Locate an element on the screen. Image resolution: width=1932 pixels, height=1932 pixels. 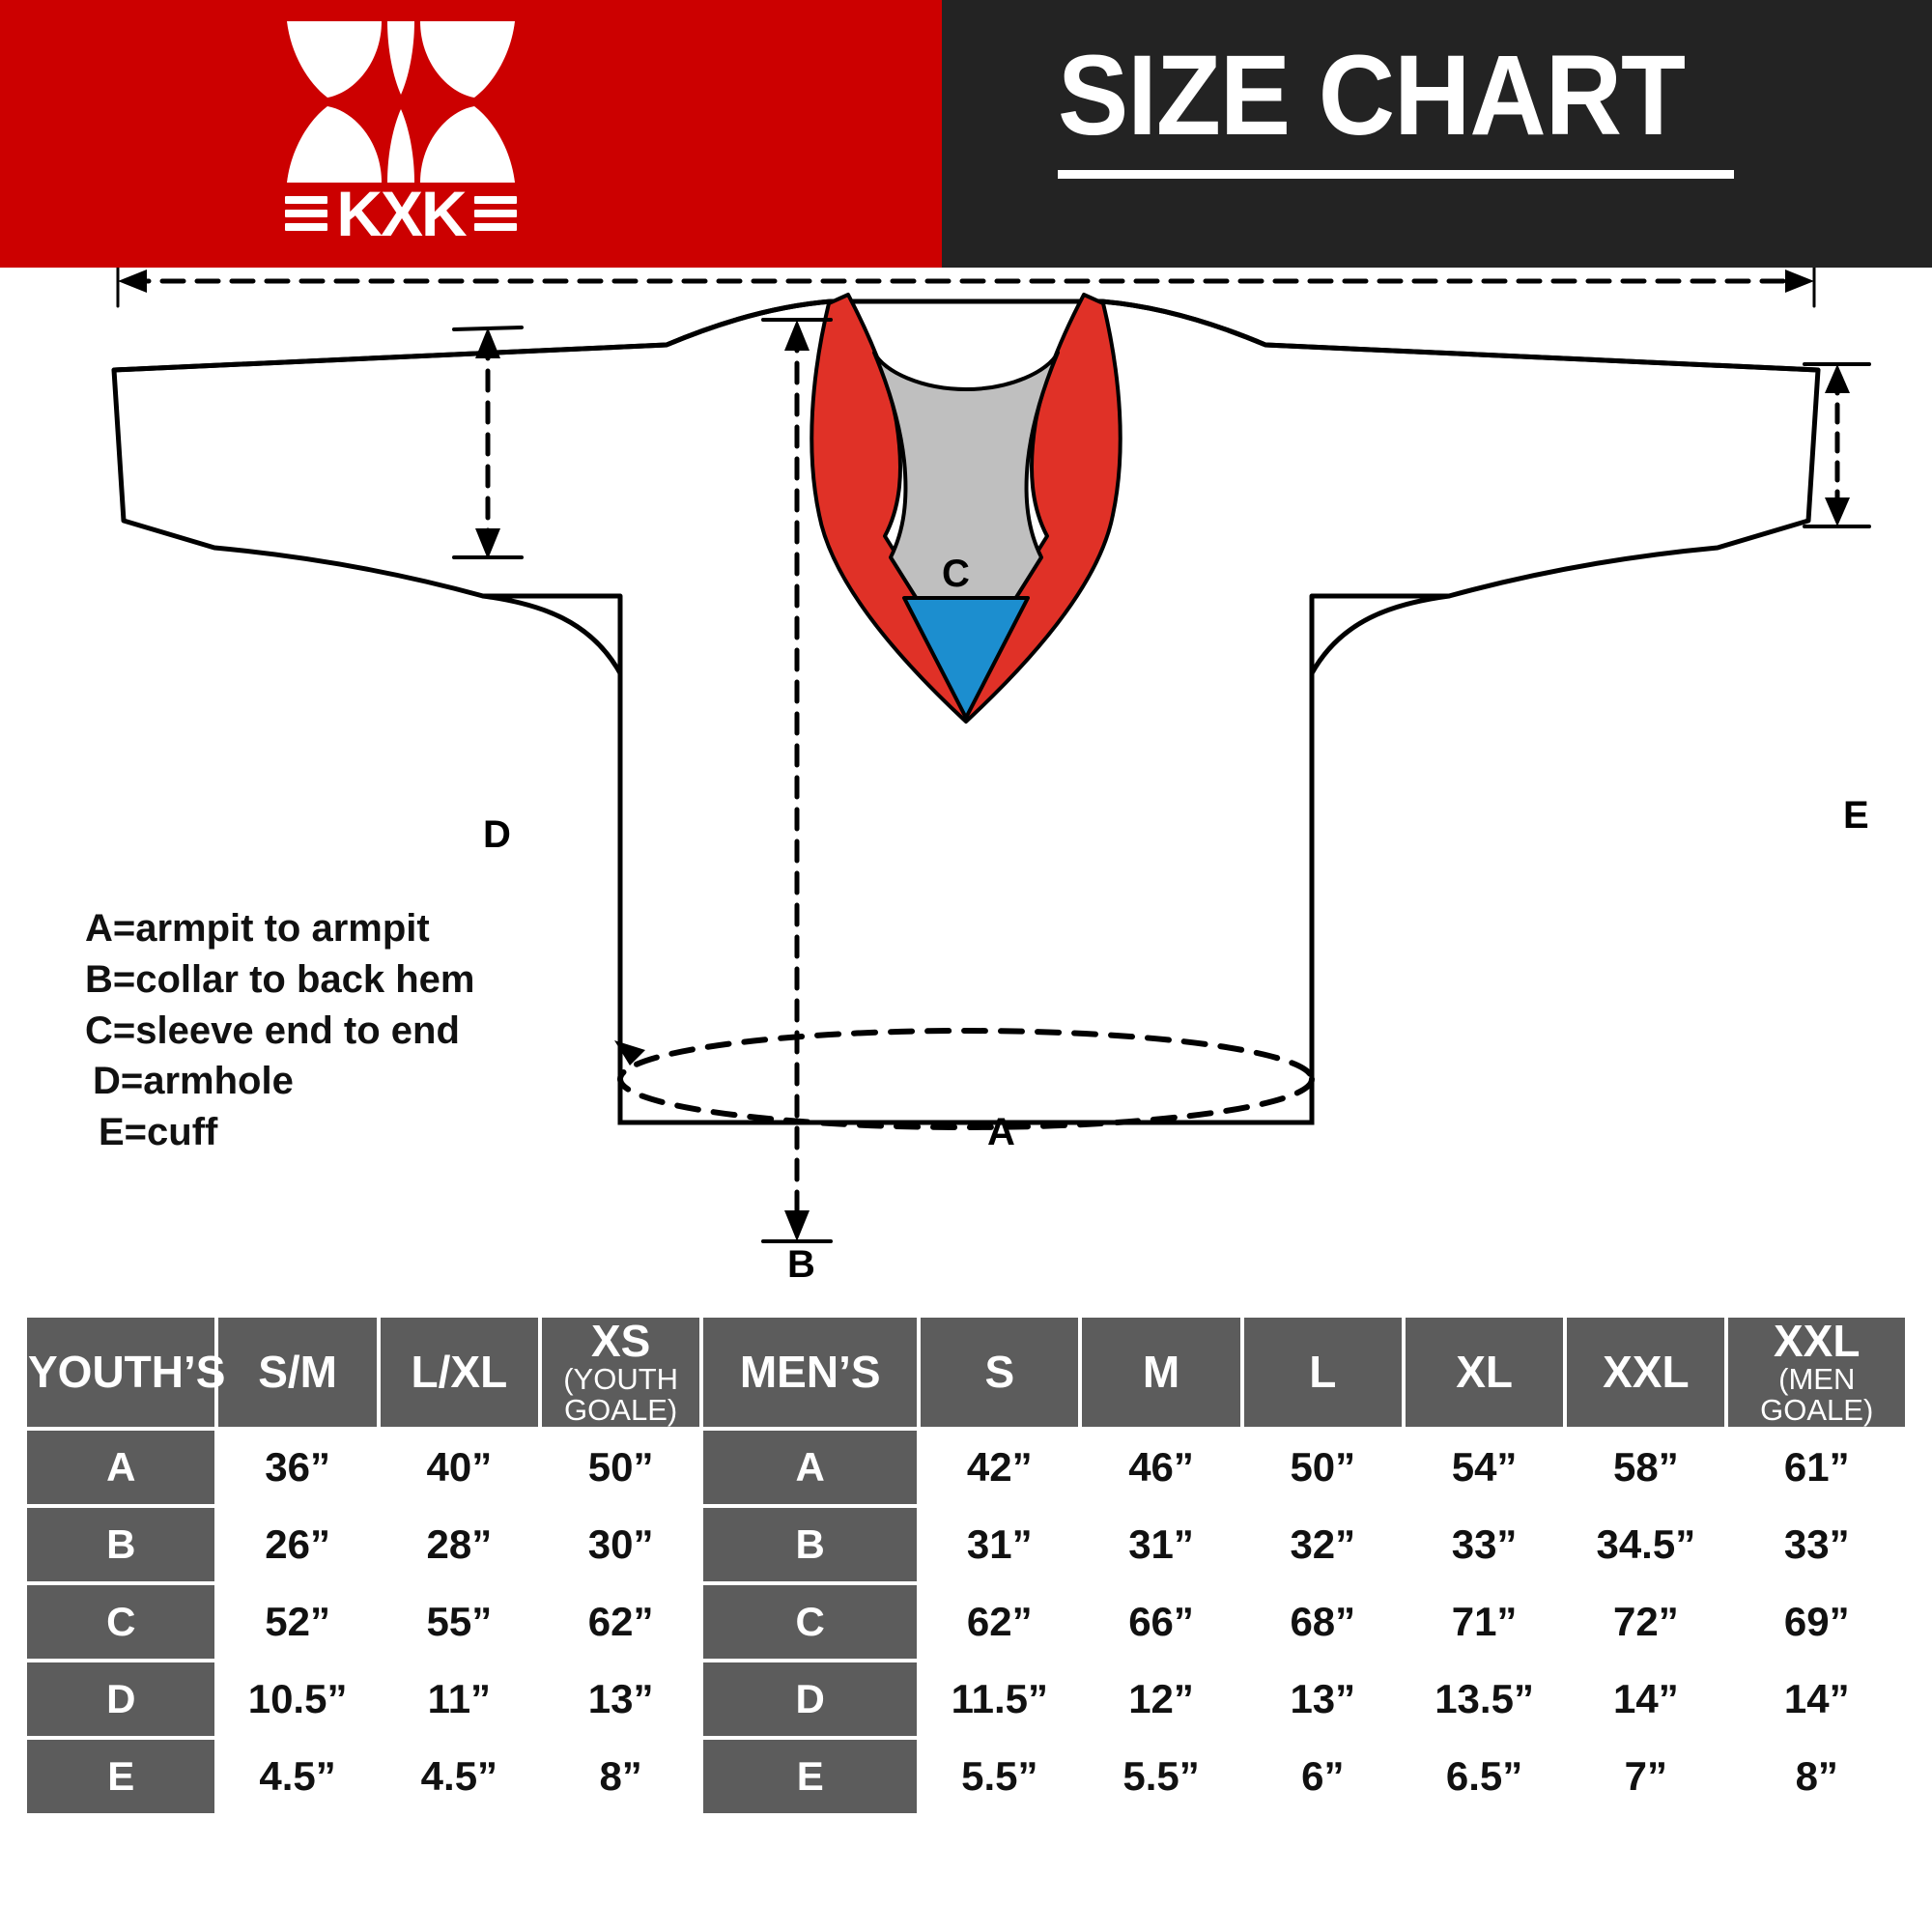
legend-line-e: E=cuff is located at coordinates (158, 1132).